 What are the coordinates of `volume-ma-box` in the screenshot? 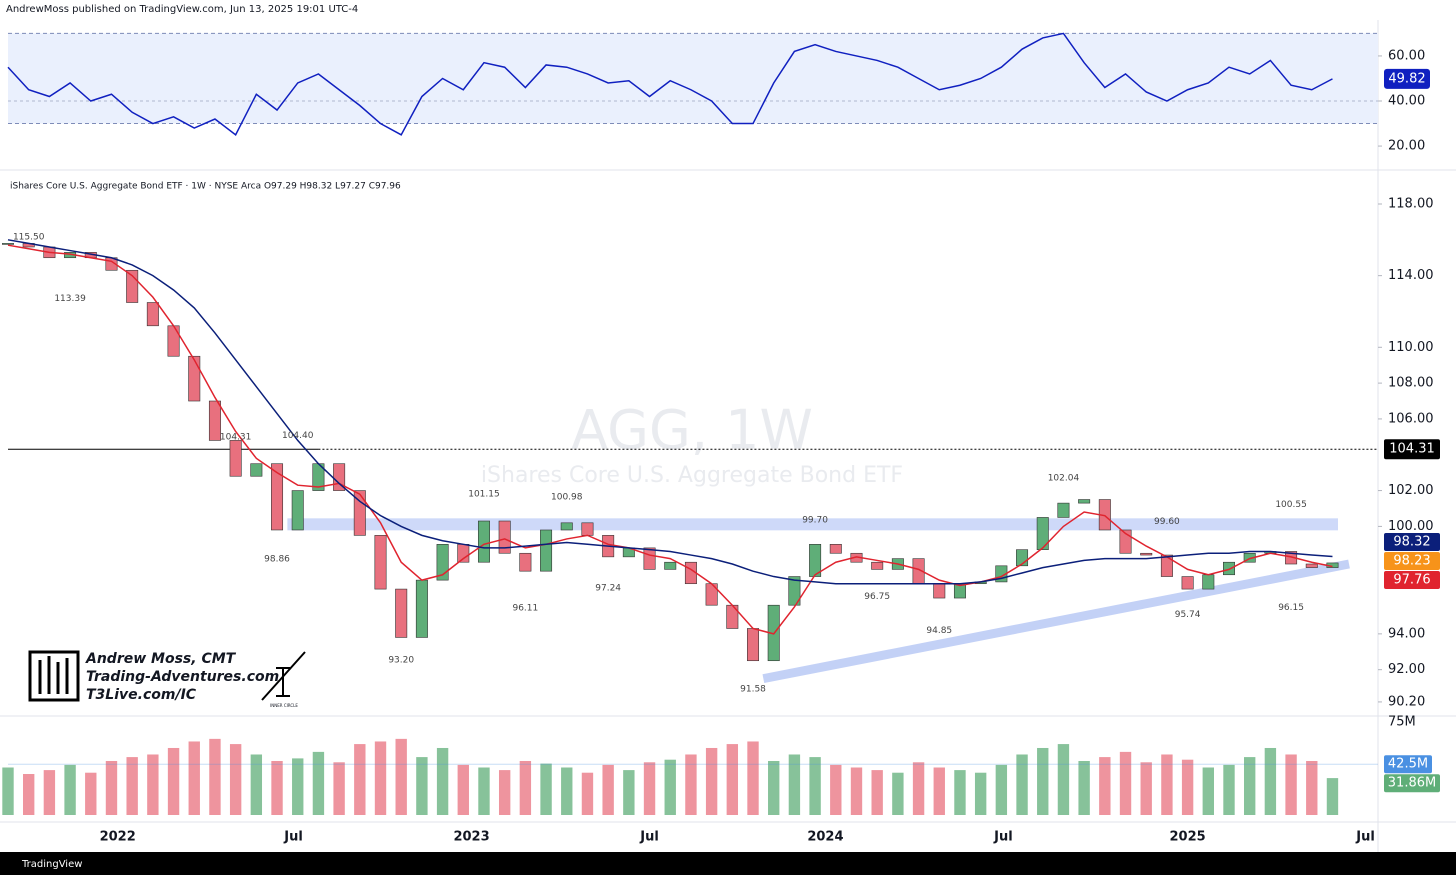 It's located at (1408, 764).